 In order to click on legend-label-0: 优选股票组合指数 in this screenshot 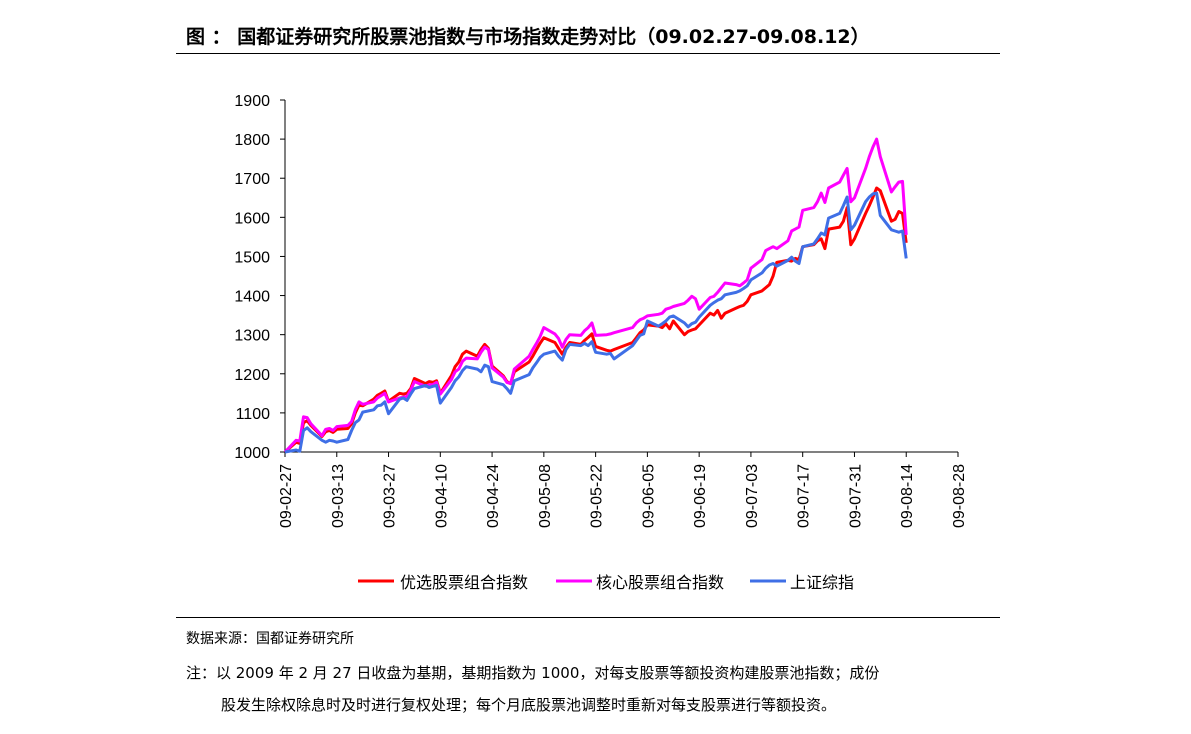, I will do `click(464, 582)`.